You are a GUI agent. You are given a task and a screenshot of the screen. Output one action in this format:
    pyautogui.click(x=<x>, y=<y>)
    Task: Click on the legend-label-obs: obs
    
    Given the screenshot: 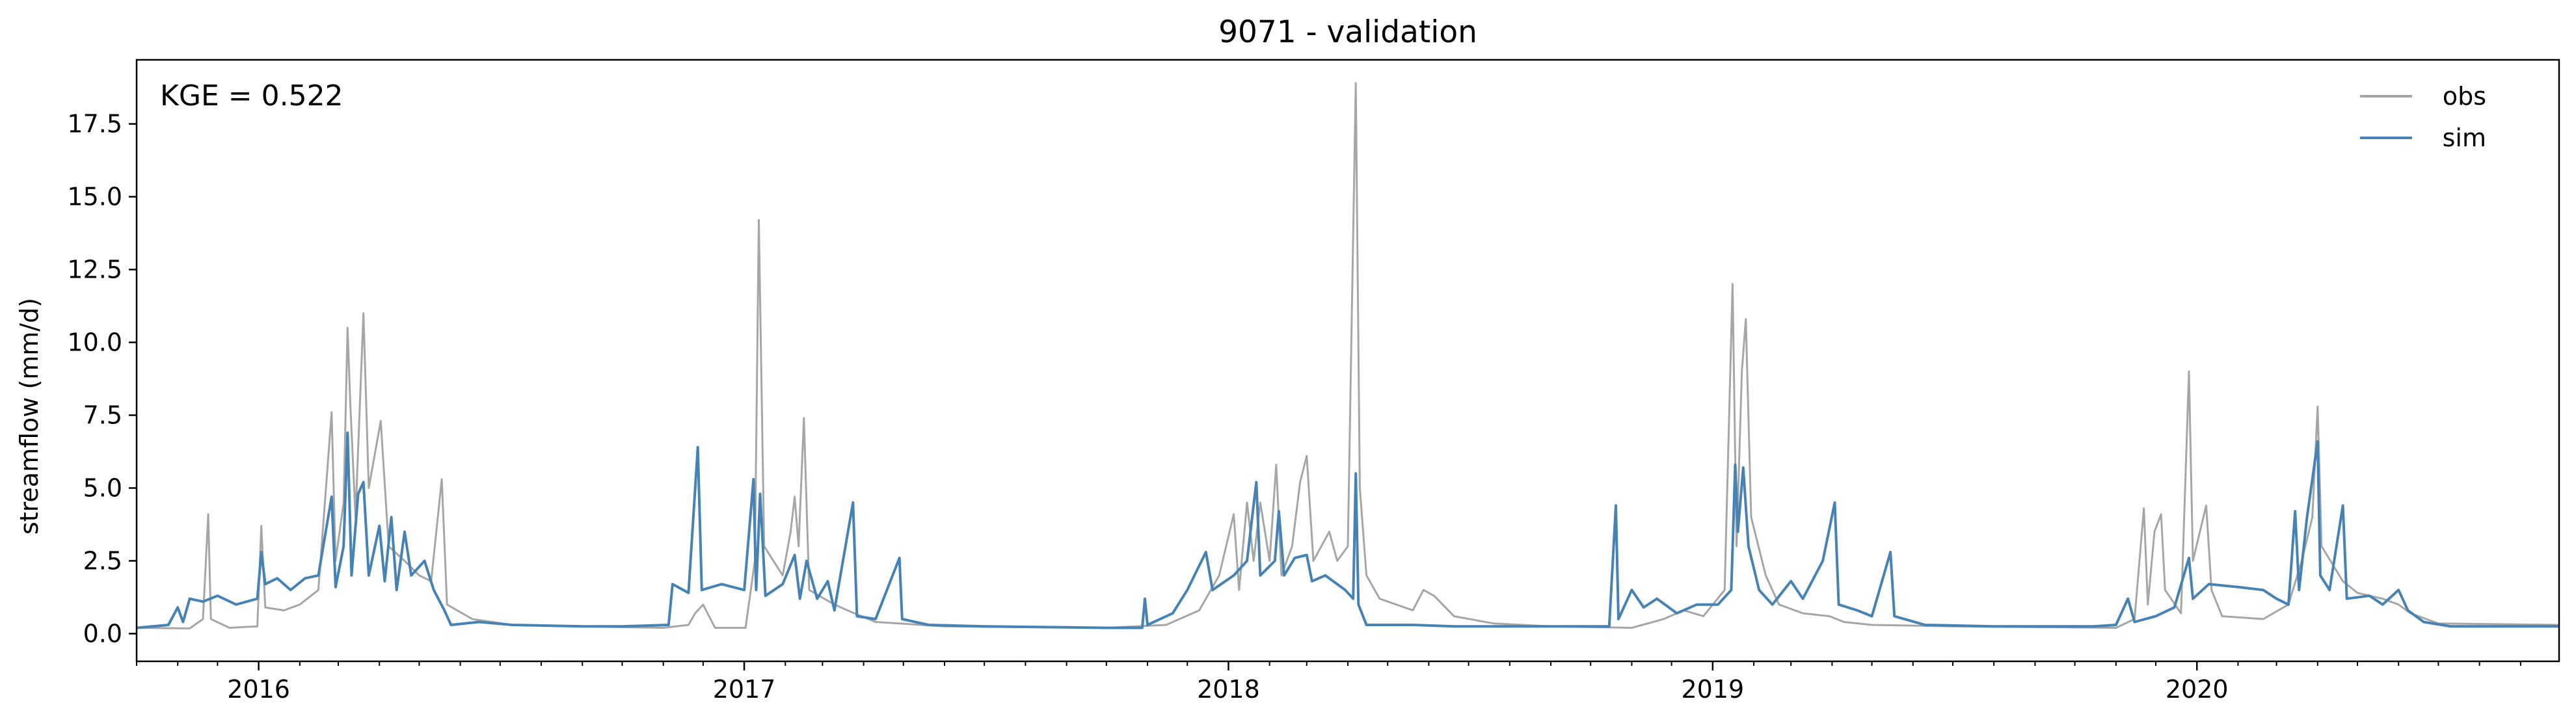 What is the action you would take?
    pyautogui.click(x=2464, y=96)
    